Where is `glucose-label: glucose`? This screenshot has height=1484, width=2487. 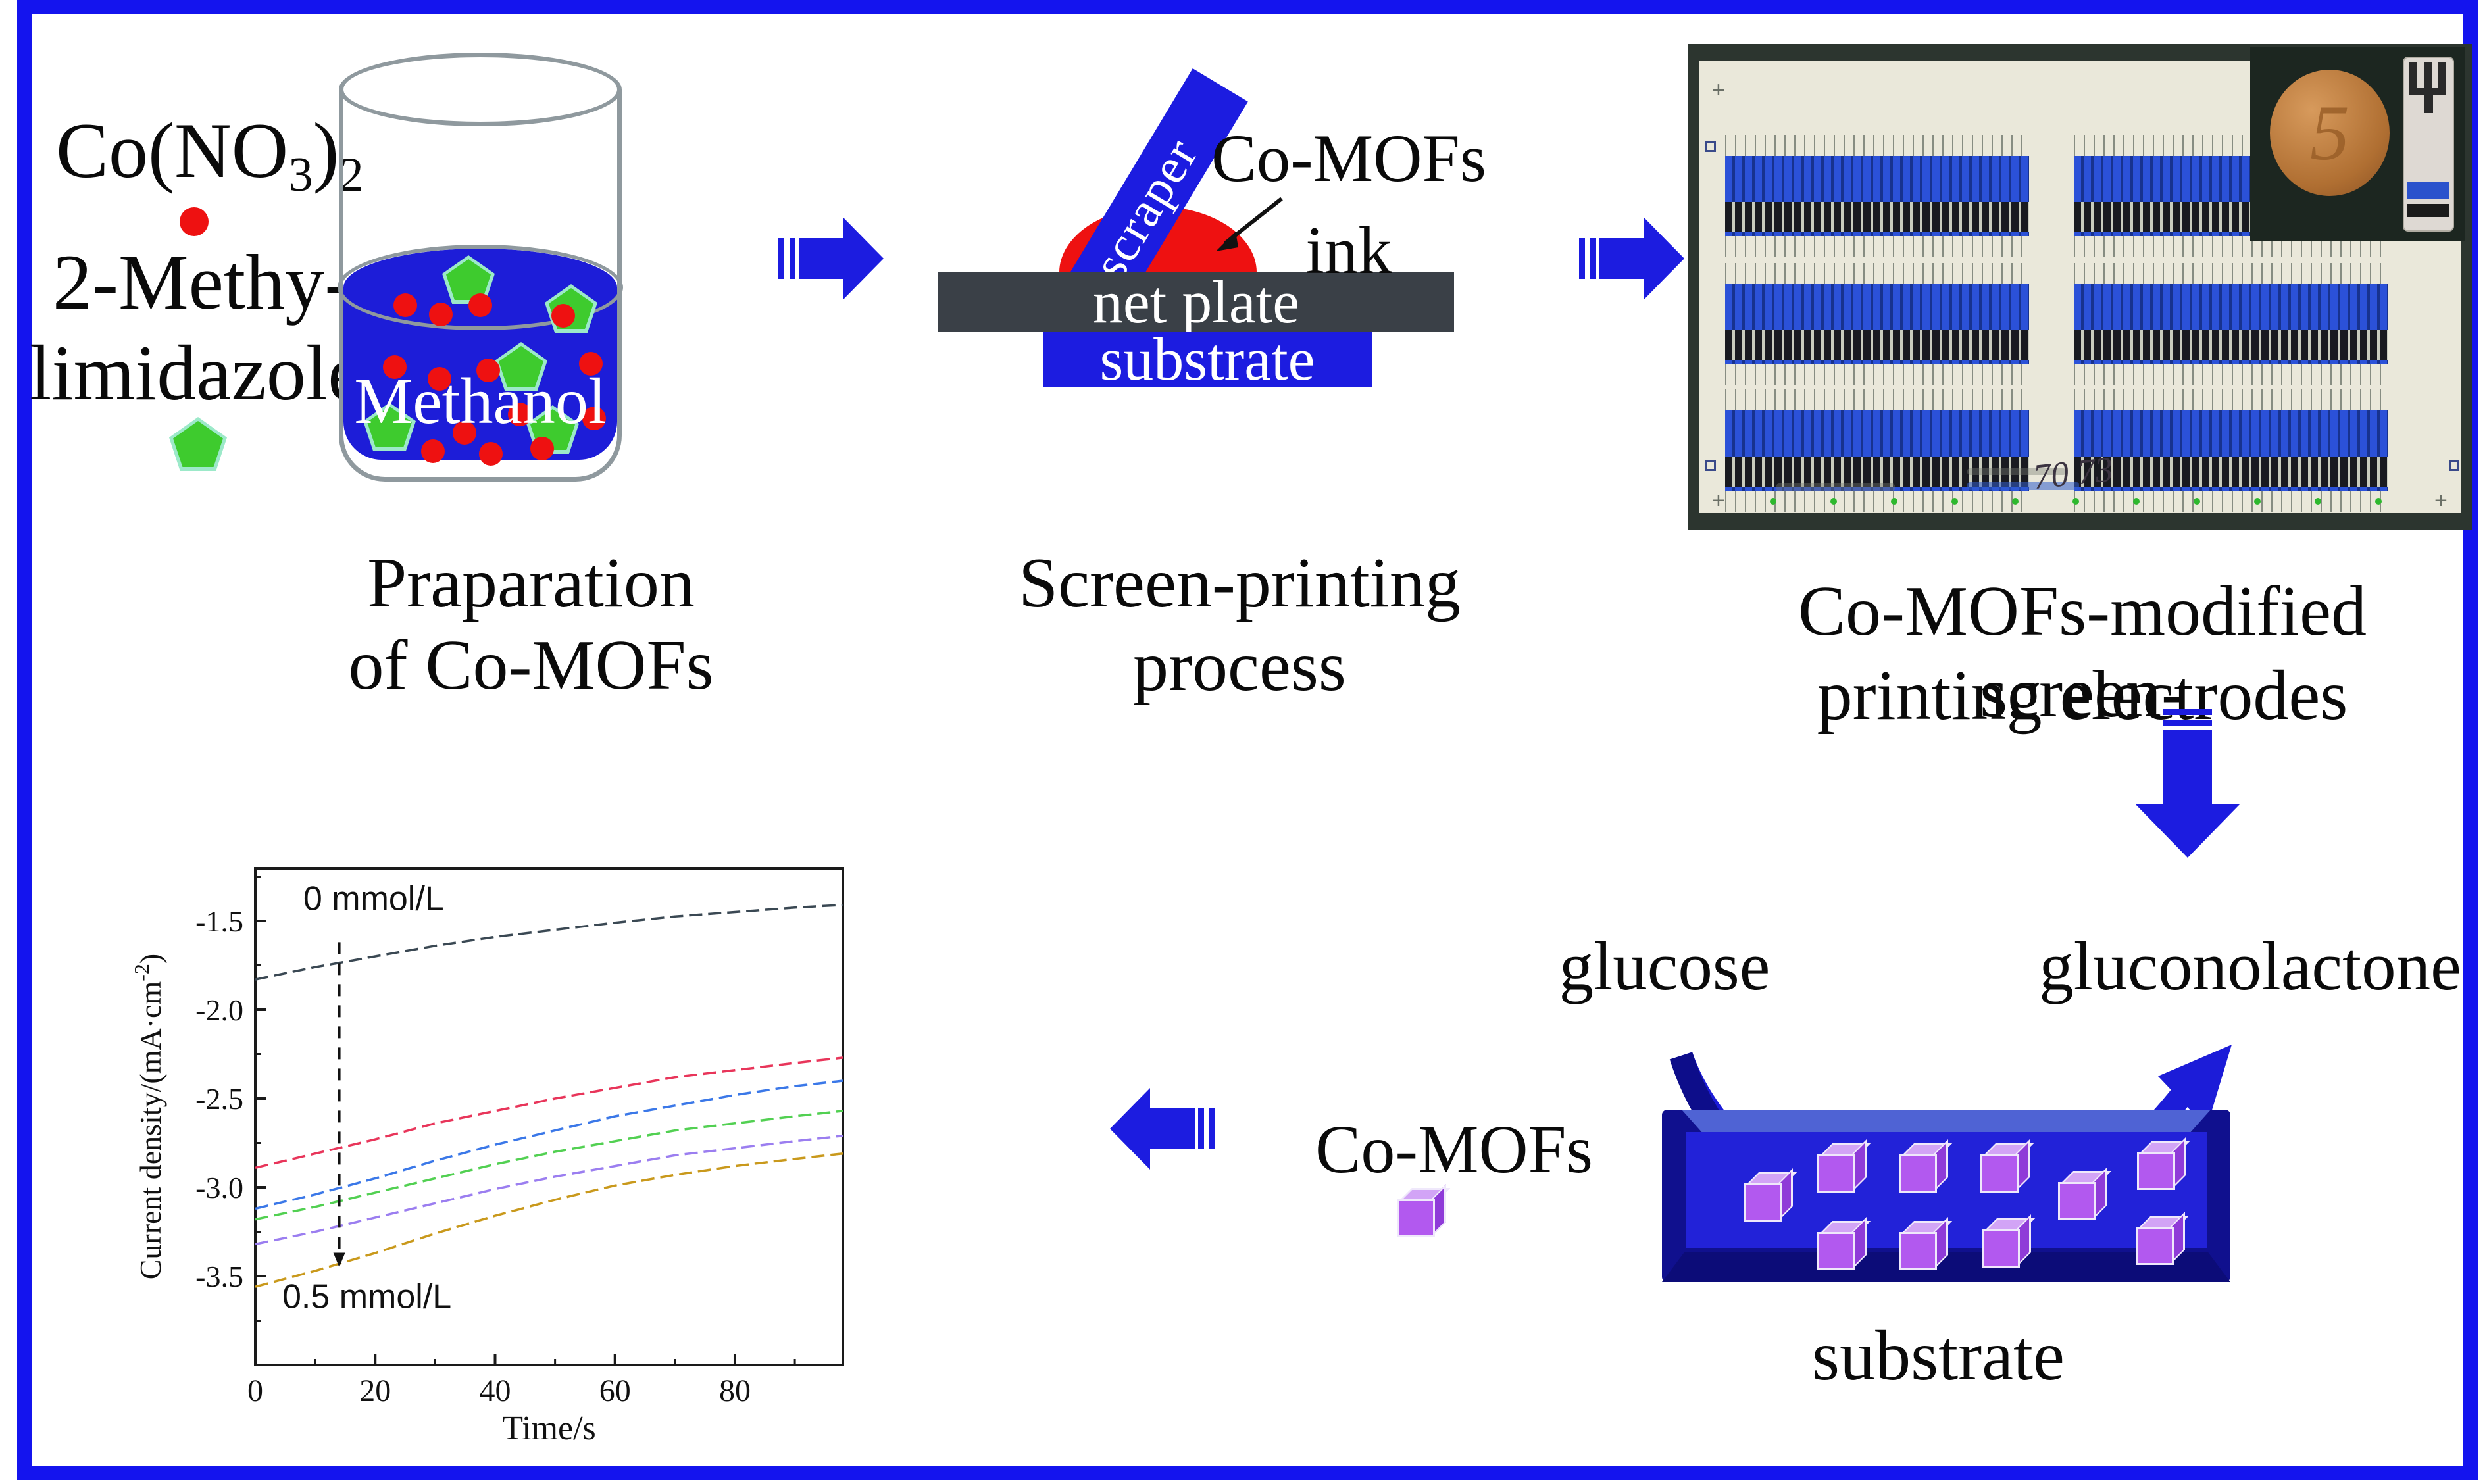
glucose-label: glucose is located at coordinates (1665, 966).